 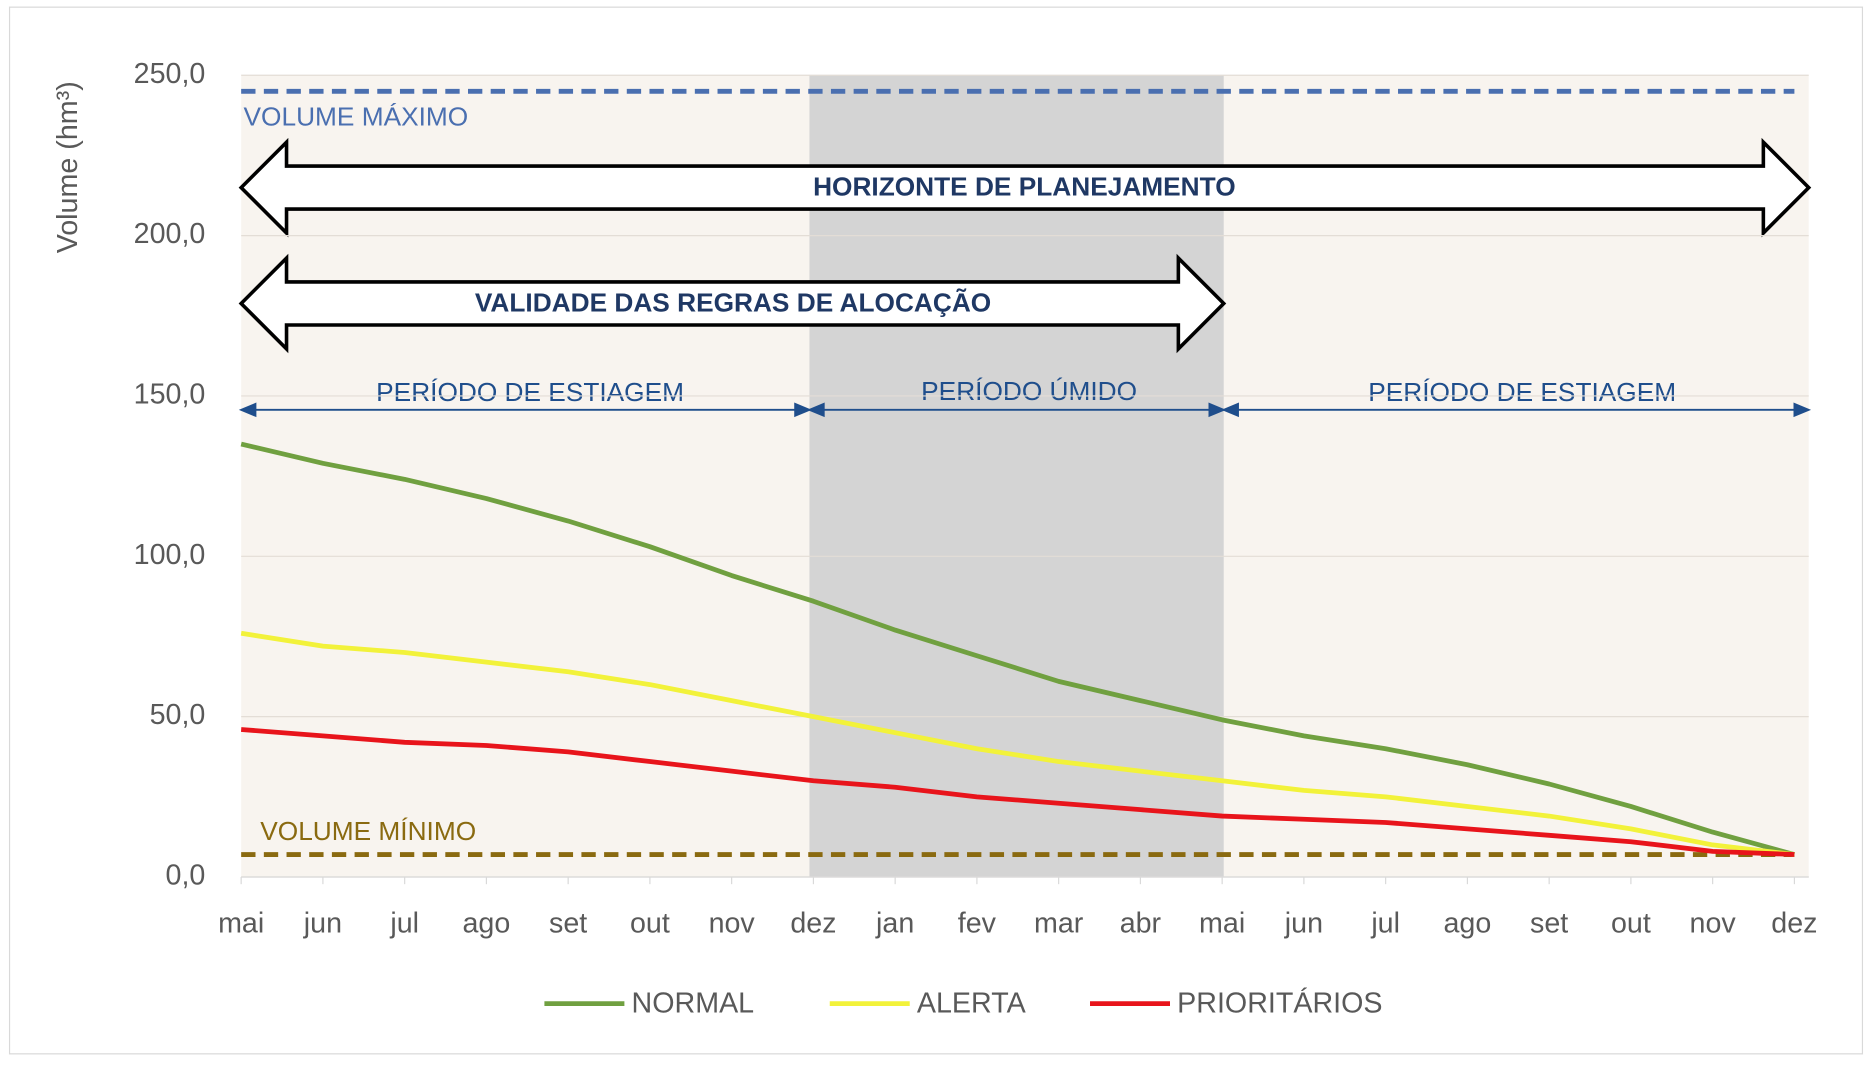 I want to click on validity-arrow, so click(x=732, y=303).